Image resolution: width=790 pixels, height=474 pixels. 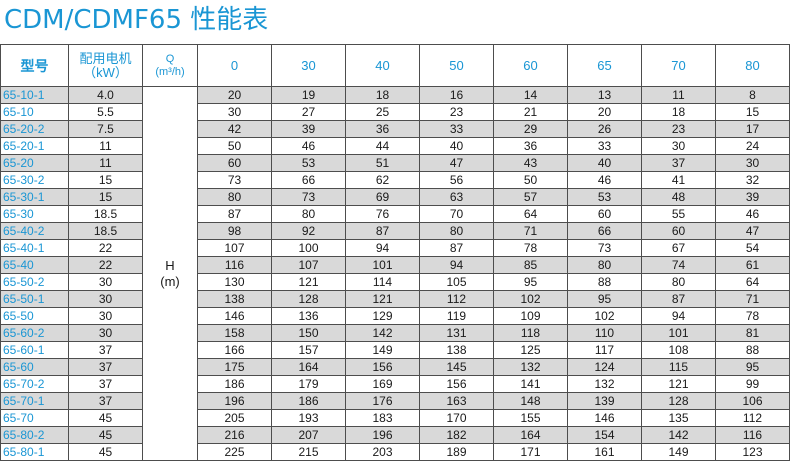 I want to click on model-cell: 65-60-2, so click(x=34, y=333).